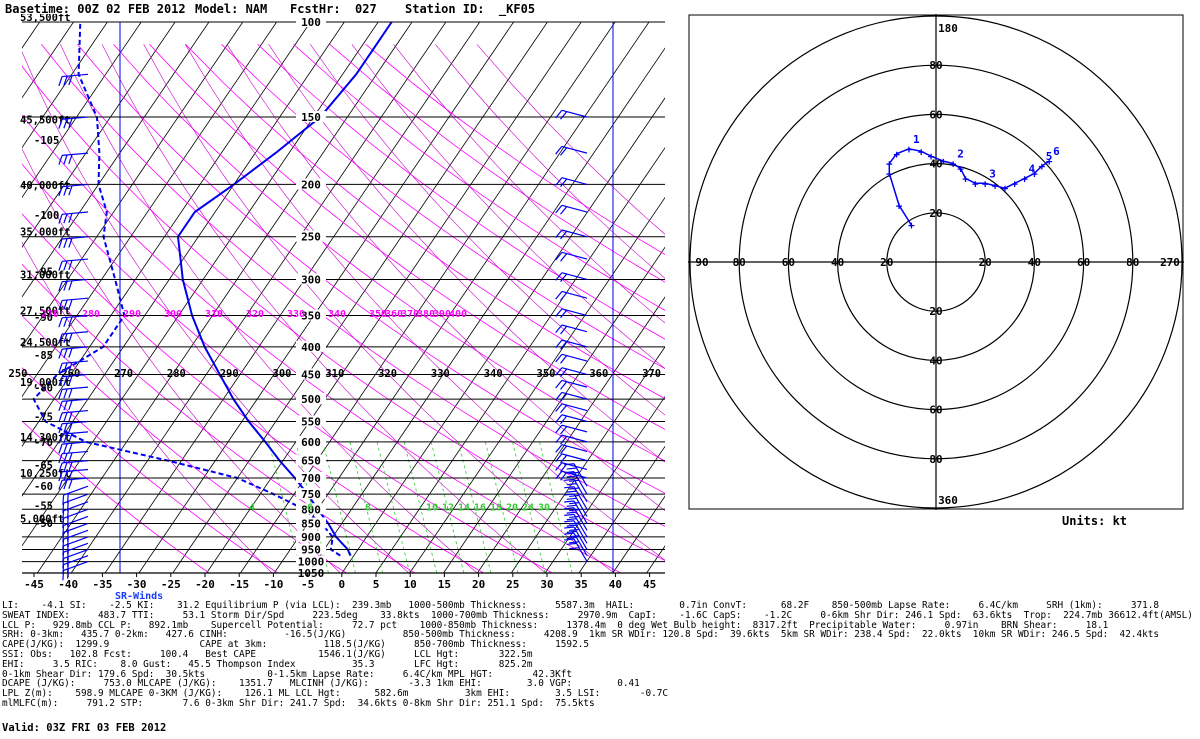  What do you see at coordinates (426, 314) in the screenshot?
I see `theta-label-magenta: 380` at bounding box center [426, 314].